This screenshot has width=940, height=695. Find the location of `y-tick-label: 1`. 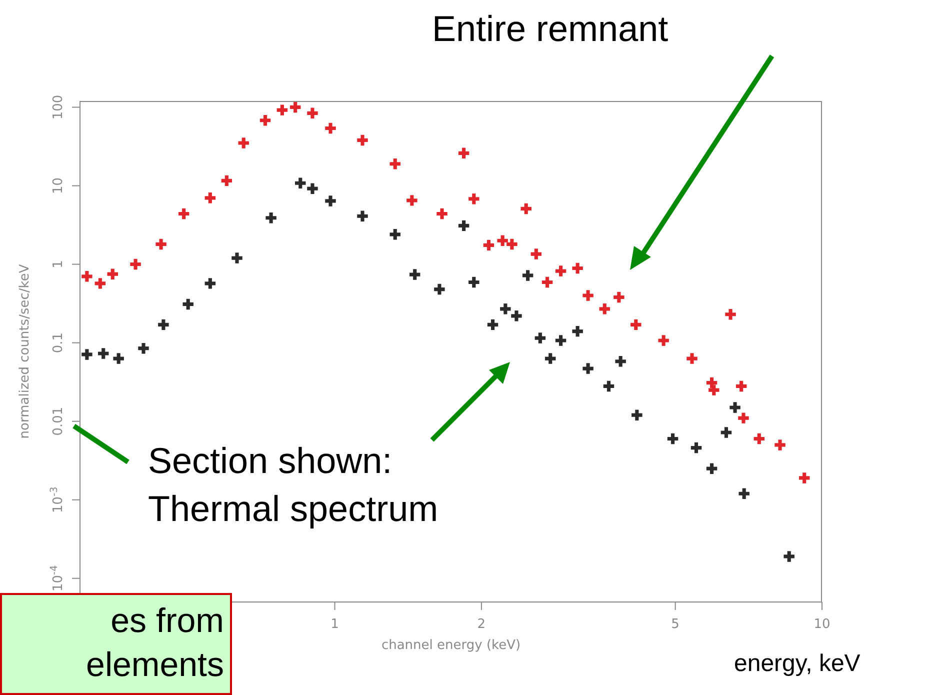

y-tick-label: 1 is located at coordinates (58, 264).